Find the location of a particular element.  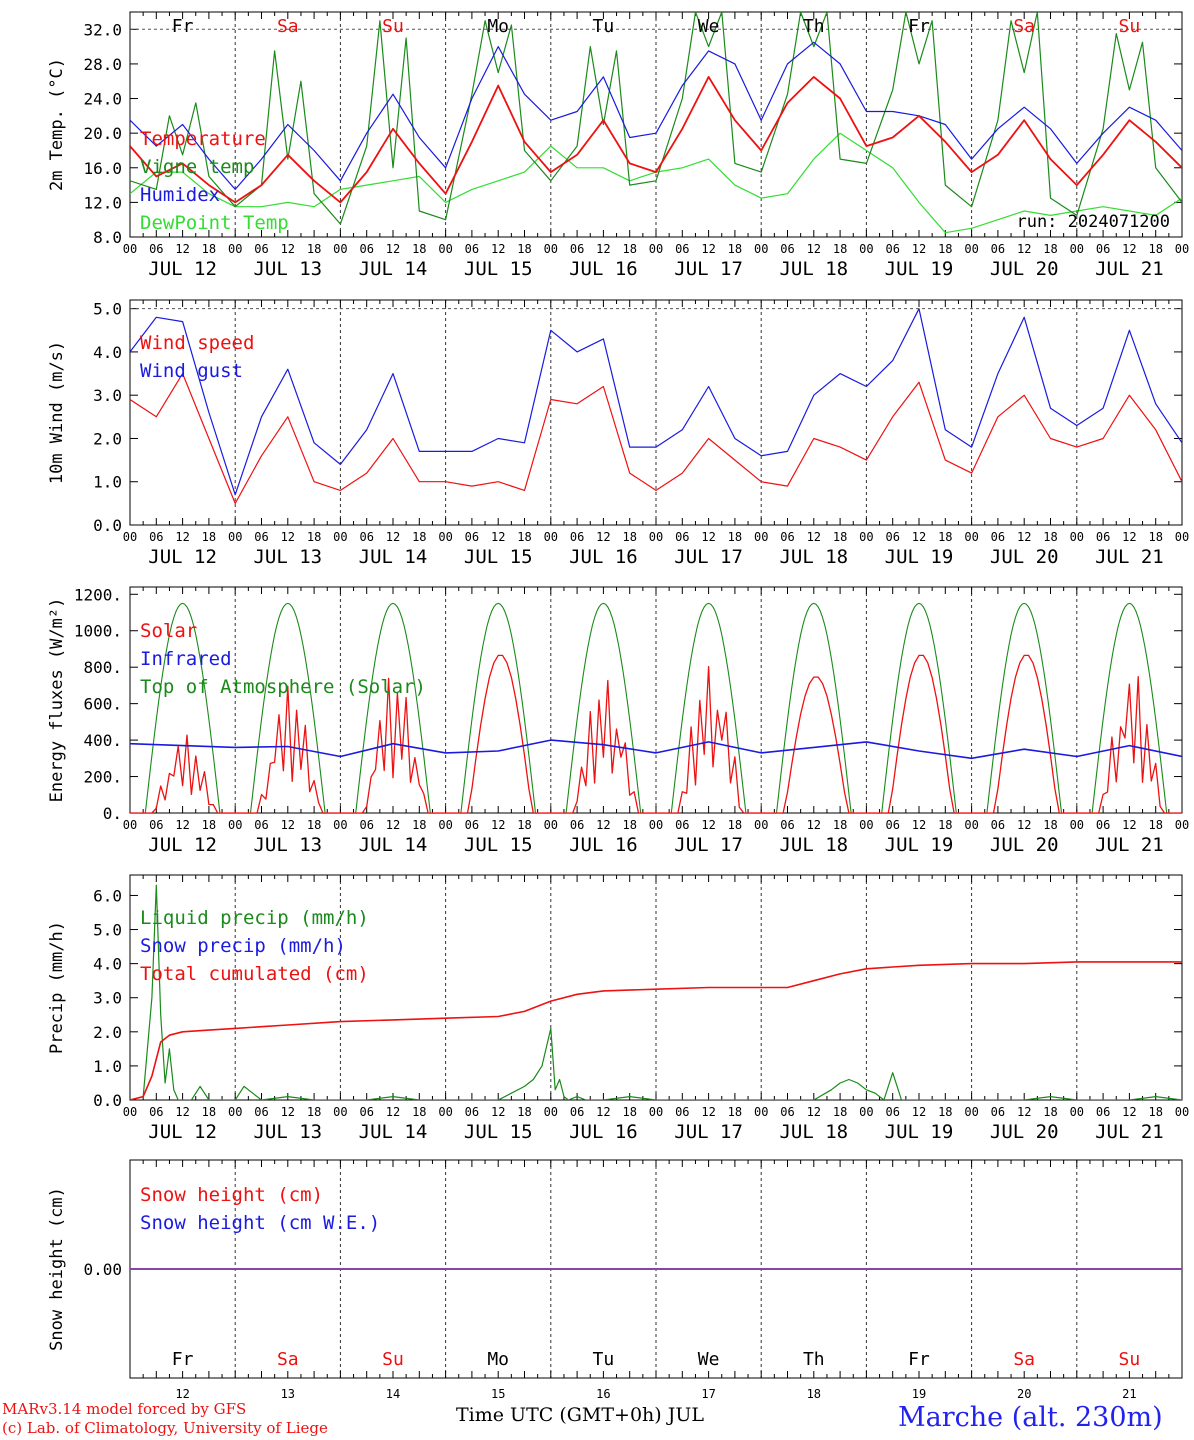

y-tick-label: 32.0 is located at coordinates (102, 29).